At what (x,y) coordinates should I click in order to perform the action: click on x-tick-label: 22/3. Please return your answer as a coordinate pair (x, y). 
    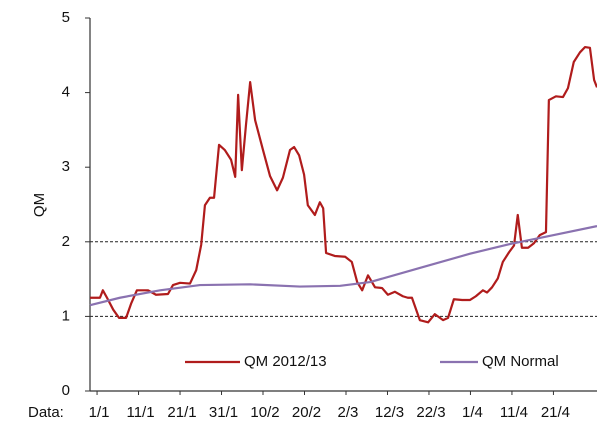
    Looking at the image, I should click on (430, 412).